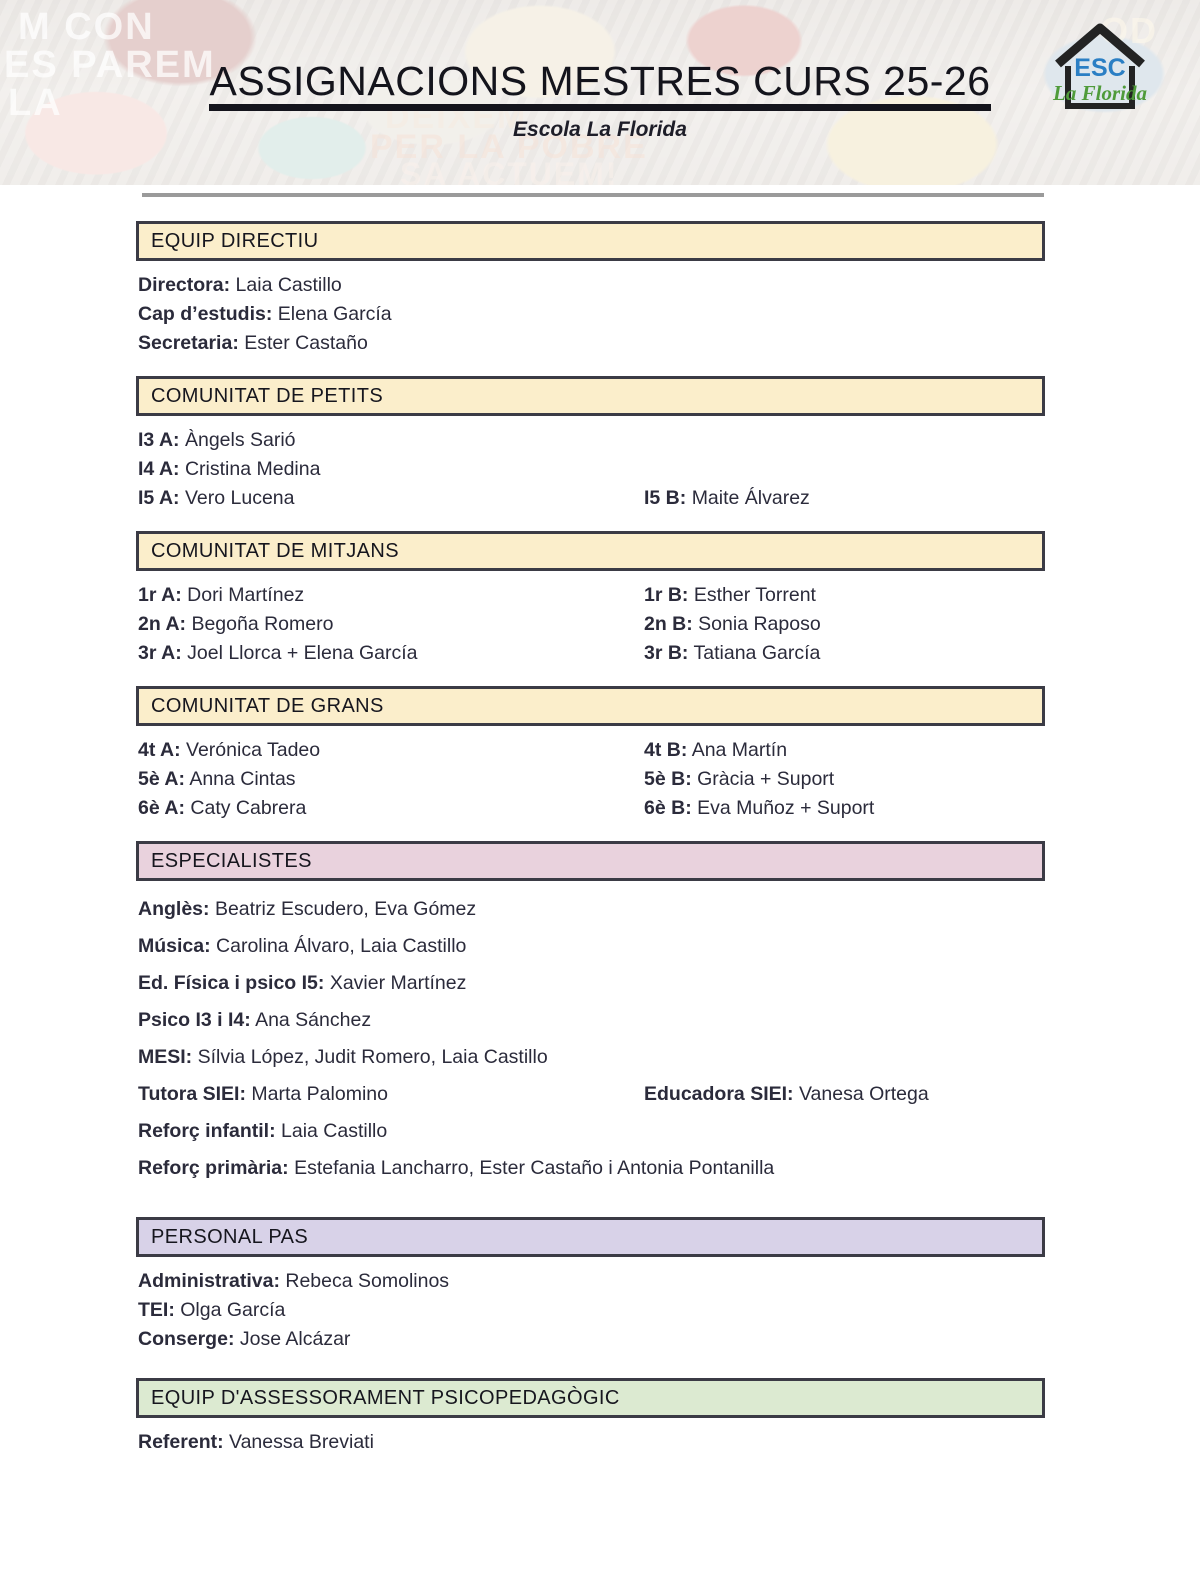 This screenshot has height=1595, width=1200. What do you see at coordinates (385, 1397) in the screenshot?
I see `section-title: EQUIP D'ASSESSORAMENT PSICOPEDAGÒGIC` at bounding box center [385, 1397].